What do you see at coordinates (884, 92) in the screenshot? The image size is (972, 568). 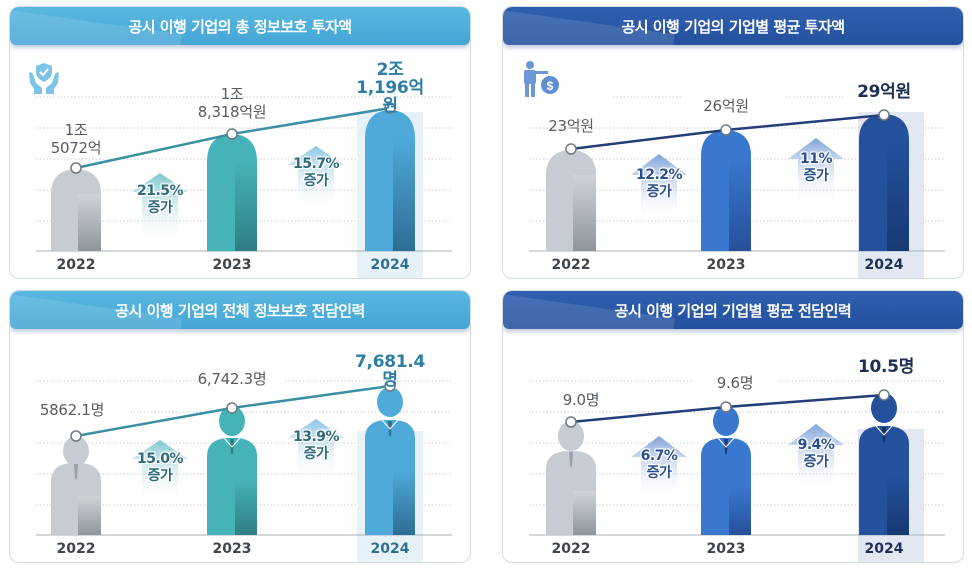 I see `value-label-2024: 29억원` at bounding box center [884, 92].